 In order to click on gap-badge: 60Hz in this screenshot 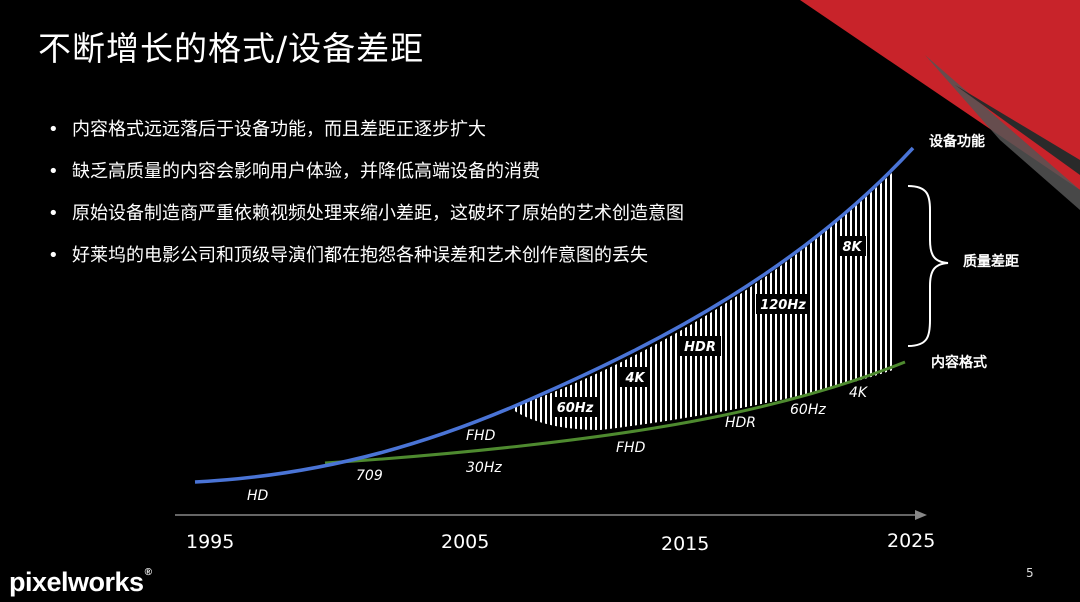, I will do `click(575, 407)`.